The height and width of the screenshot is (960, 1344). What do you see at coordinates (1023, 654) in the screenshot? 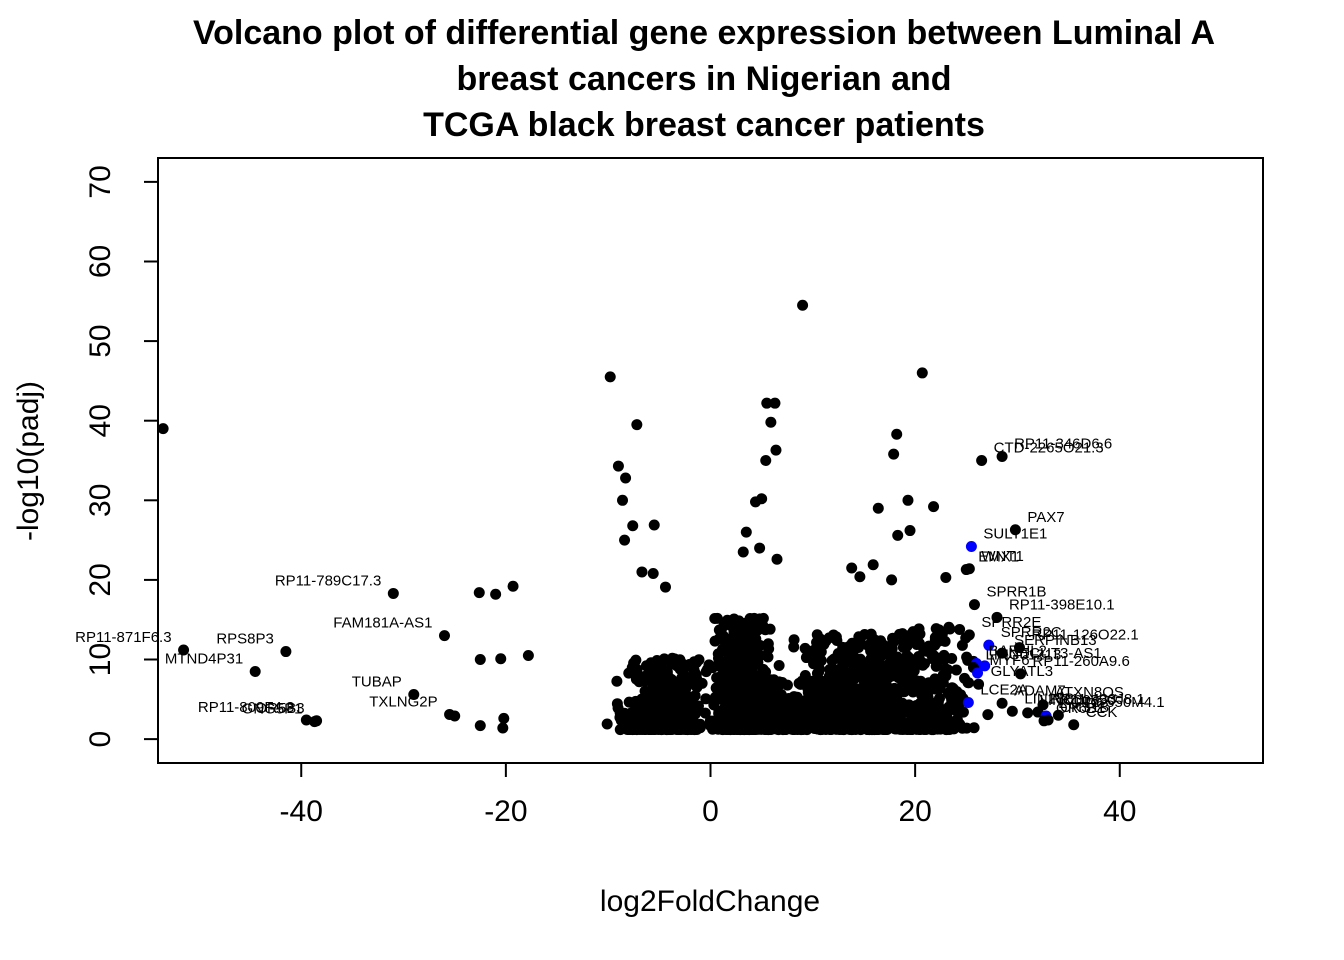
I see `gene-label: LINC01213` at bounding box center [1023, 654].